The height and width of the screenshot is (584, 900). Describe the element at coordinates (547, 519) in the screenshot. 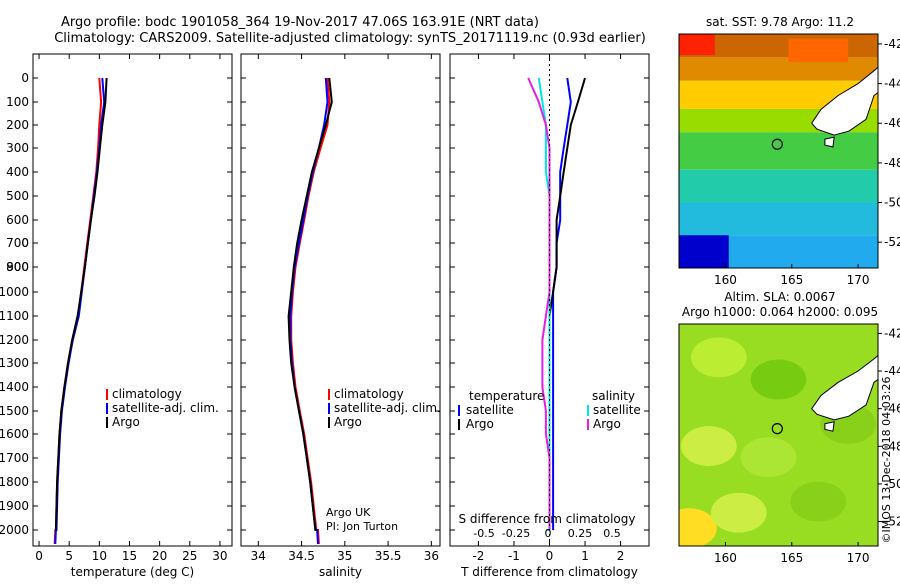

I see `diff-xlabel-top: S difference from climatology` at that location.